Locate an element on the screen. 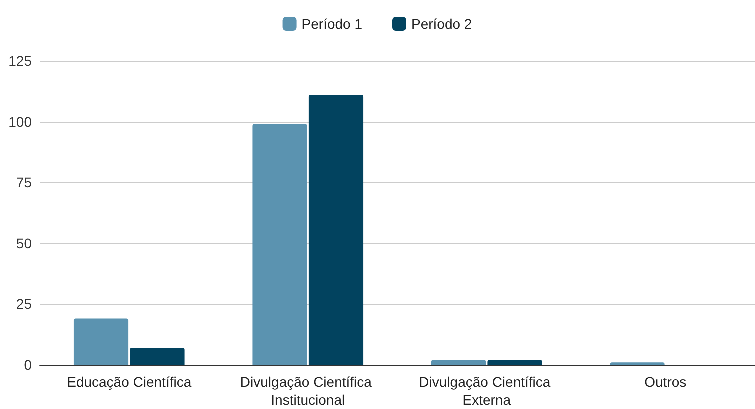 This screenshot has height=409, width=755. x-tick-label: Educação Científica is located at coordinates (129, 382).